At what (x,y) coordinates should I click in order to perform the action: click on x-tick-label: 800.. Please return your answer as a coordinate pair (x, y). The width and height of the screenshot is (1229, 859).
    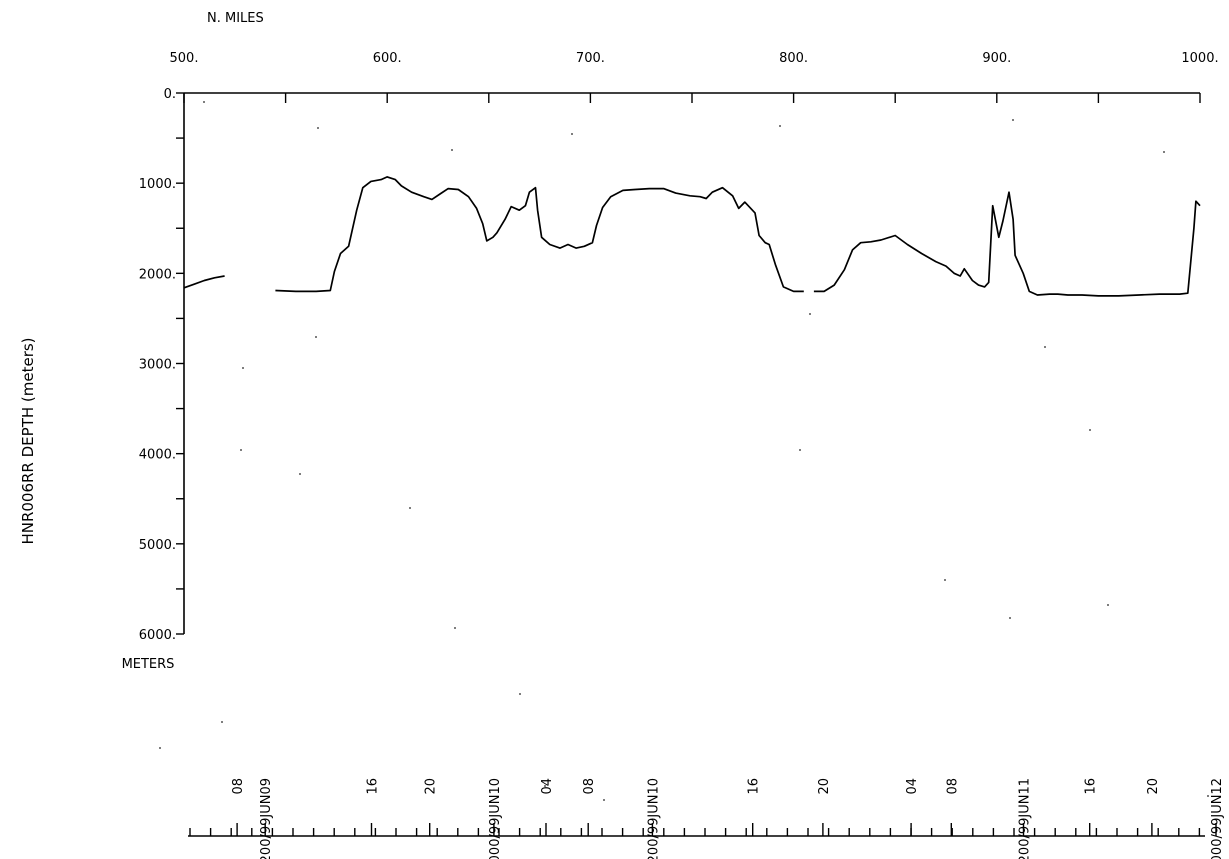
    Looking at the image, I should click on (793, 58).